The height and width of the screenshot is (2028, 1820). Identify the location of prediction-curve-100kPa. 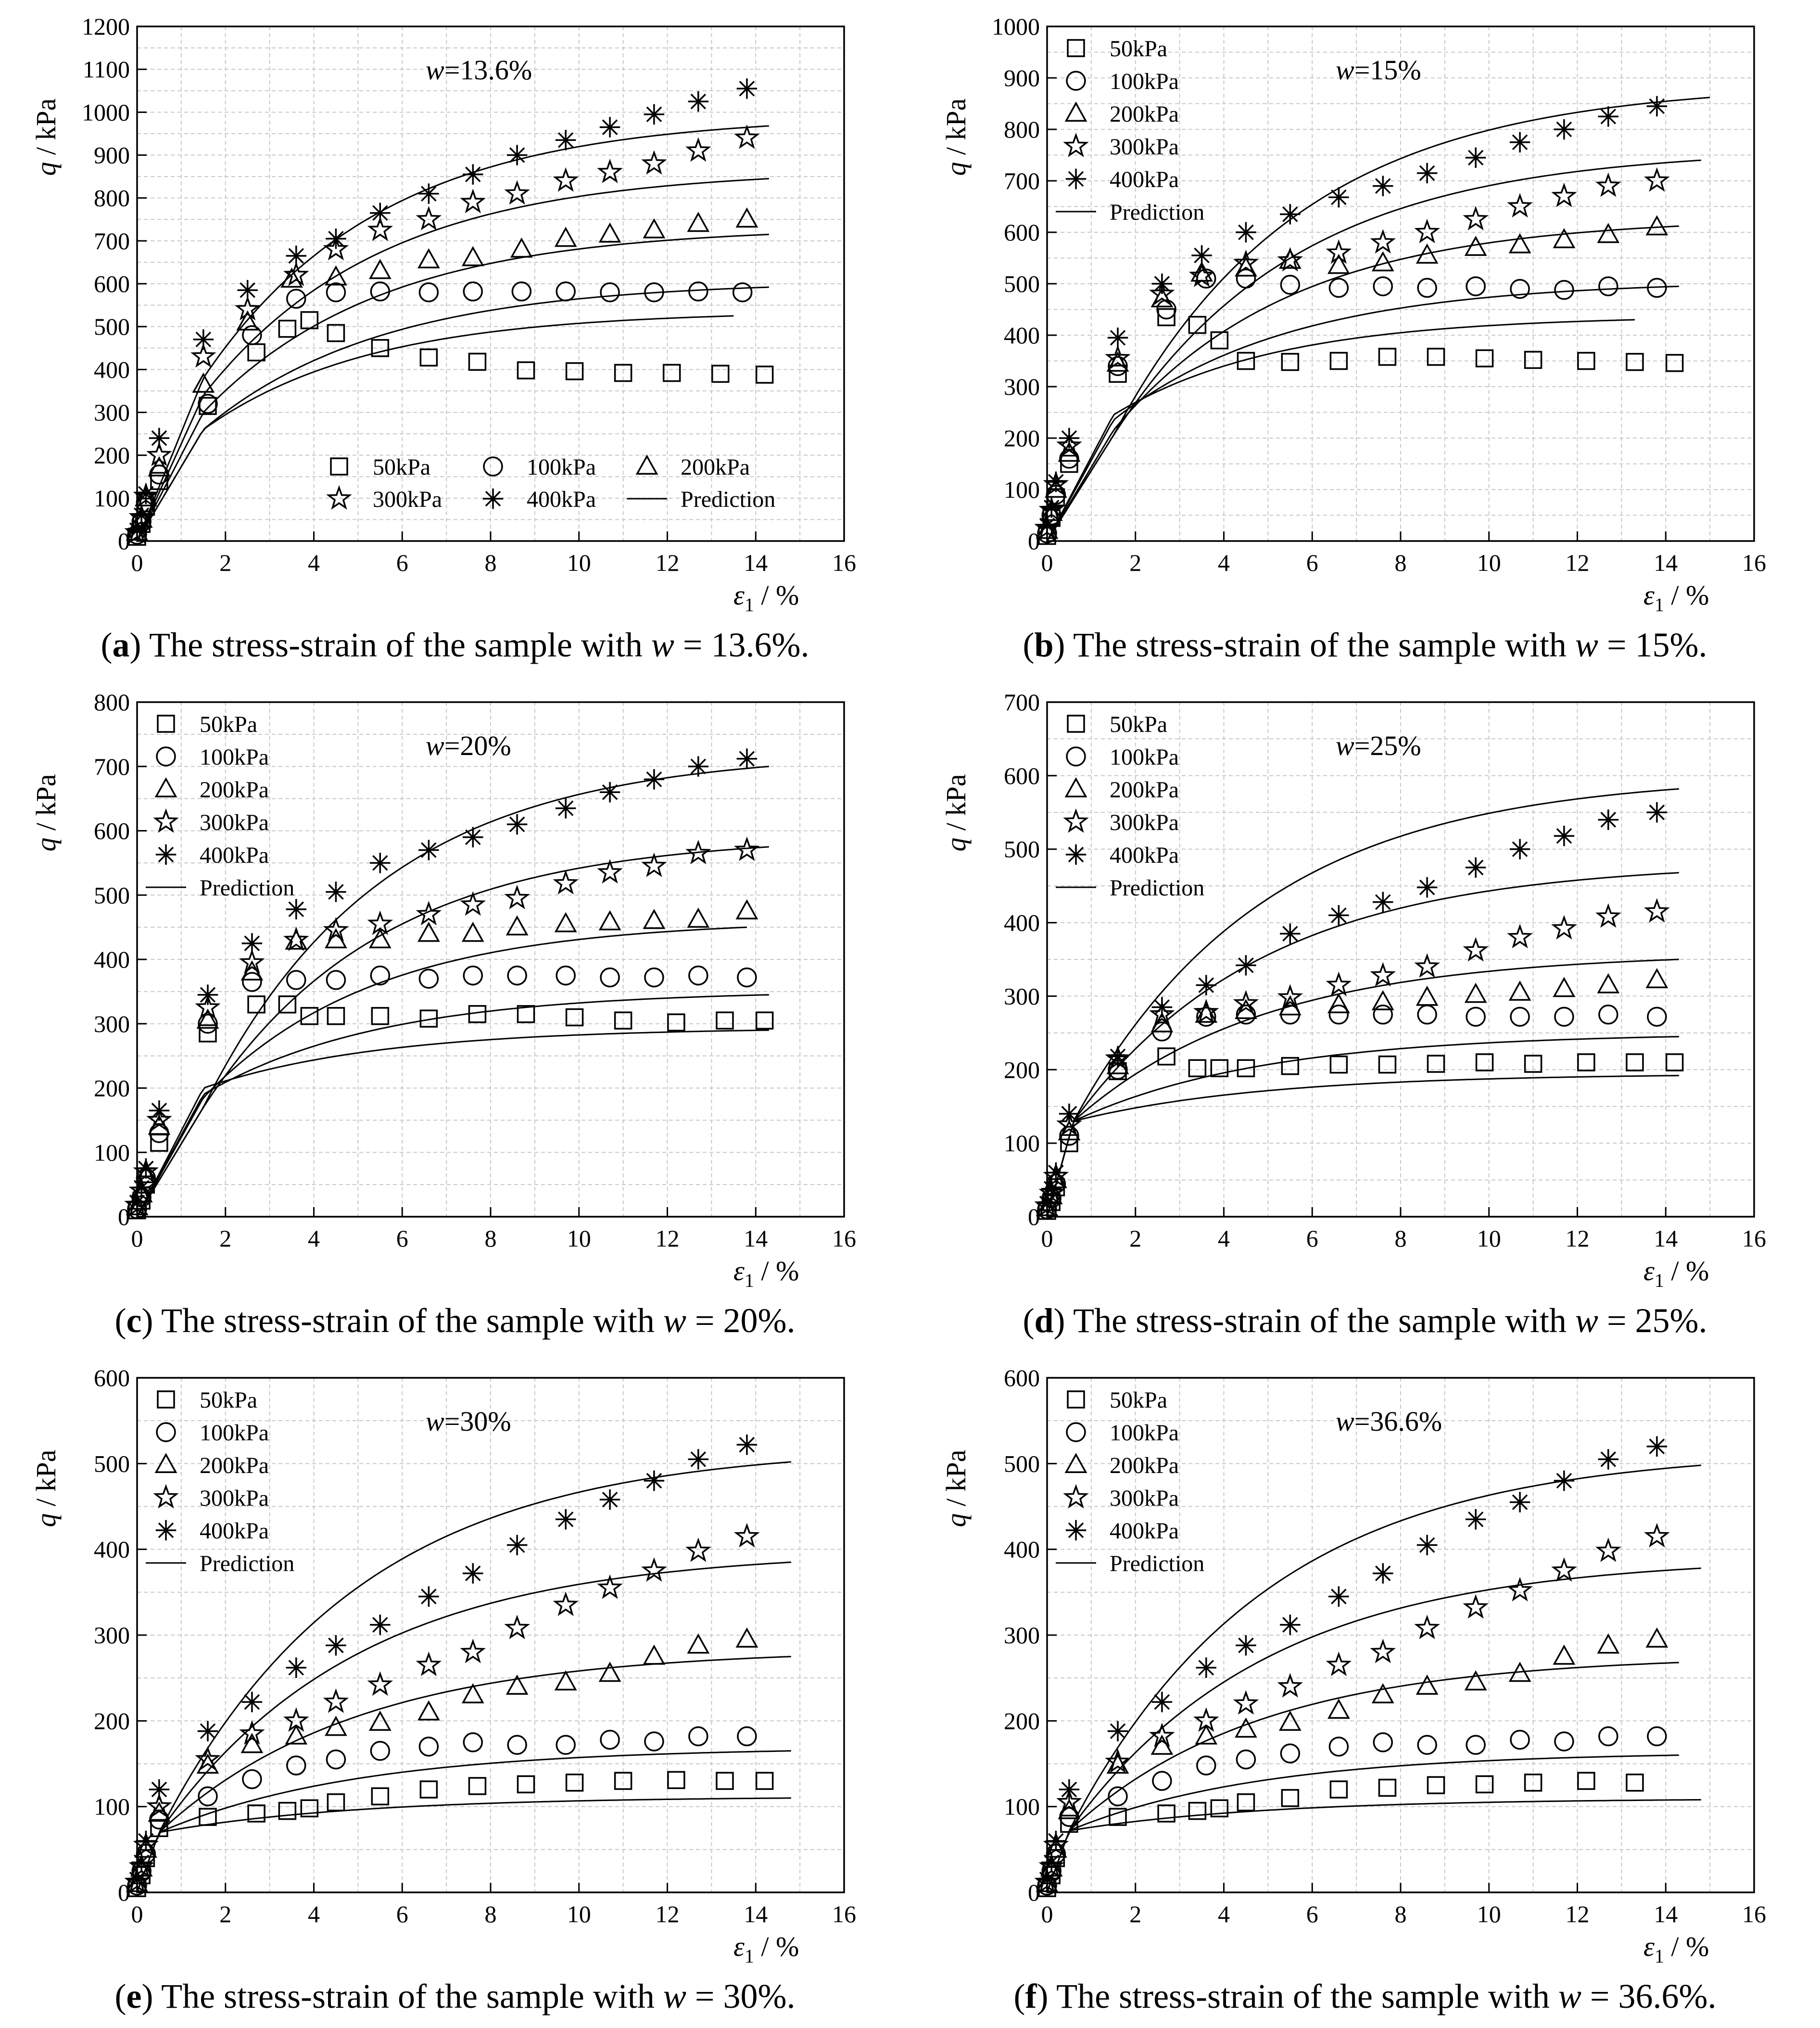
(452, 1105).